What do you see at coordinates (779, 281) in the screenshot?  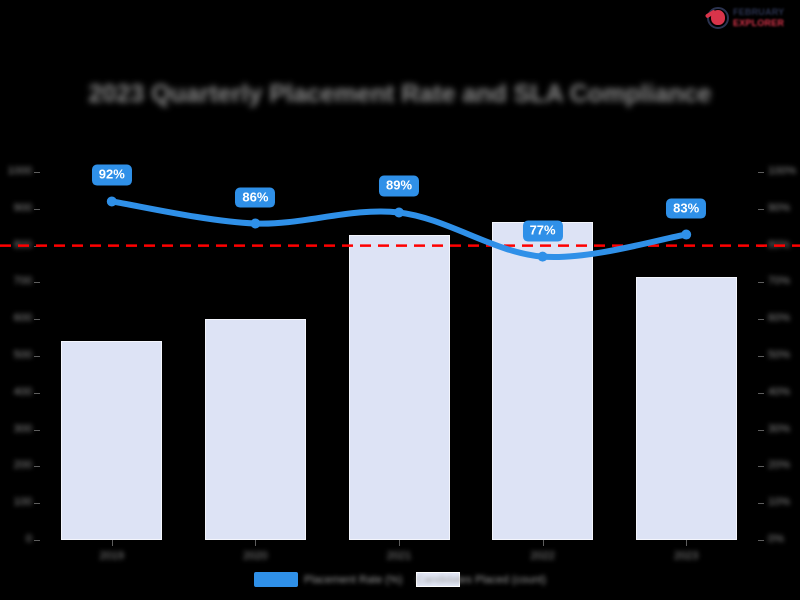 I see `right-axis-tick-label: 70%` at bounding box center [779, 281].